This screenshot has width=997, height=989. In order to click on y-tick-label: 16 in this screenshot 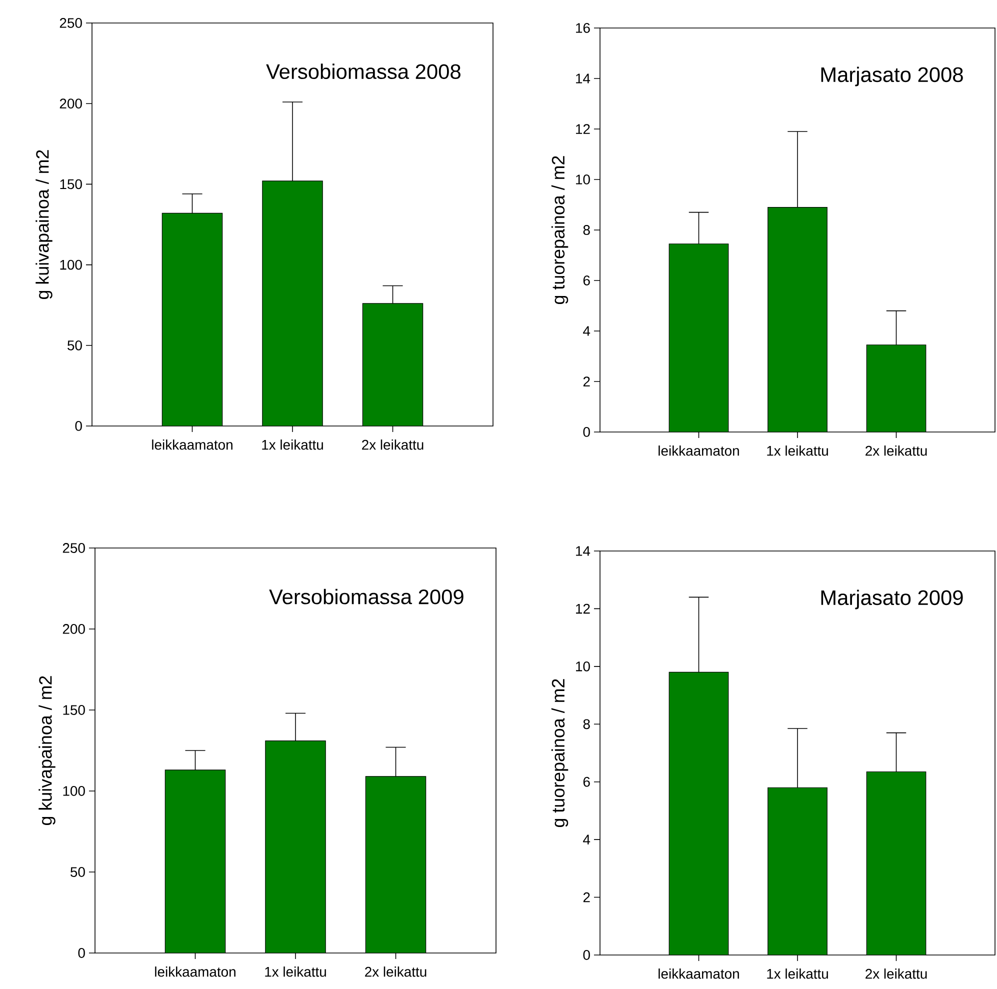, I will do `click(583, 28)`.